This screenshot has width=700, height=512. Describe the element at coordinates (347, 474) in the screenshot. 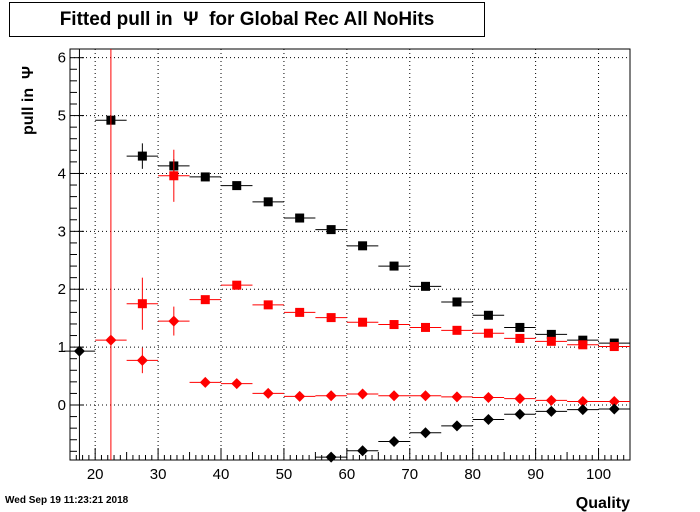

I see `x-tick-label: 60` at that location.